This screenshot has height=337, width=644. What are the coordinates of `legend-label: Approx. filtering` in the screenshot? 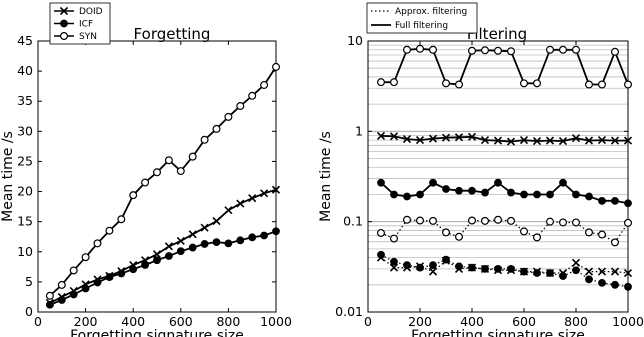 It's located at (431, 12).